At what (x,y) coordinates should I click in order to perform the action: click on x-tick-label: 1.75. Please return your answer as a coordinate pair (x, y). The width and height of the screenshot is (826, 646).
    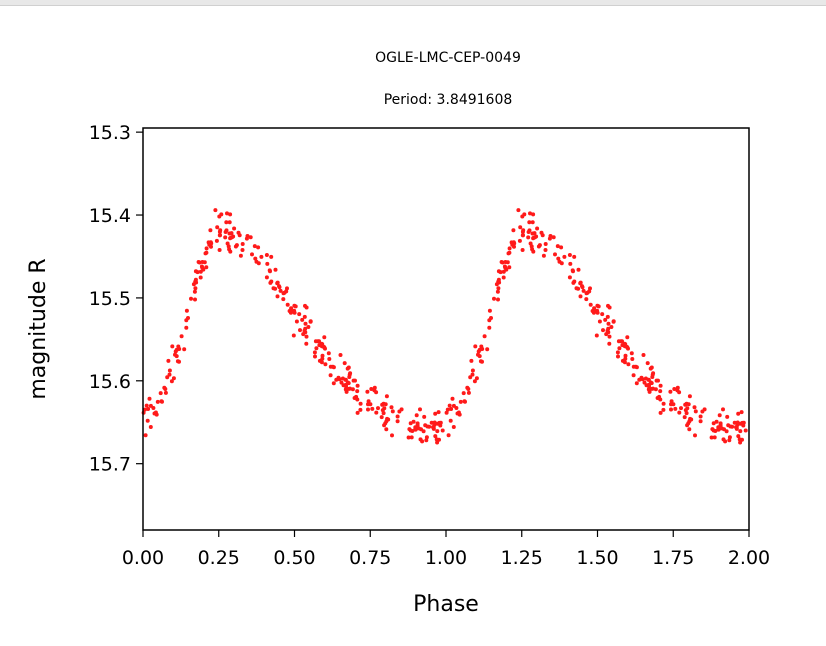
    Looking at the image, I should click on (673, 558).